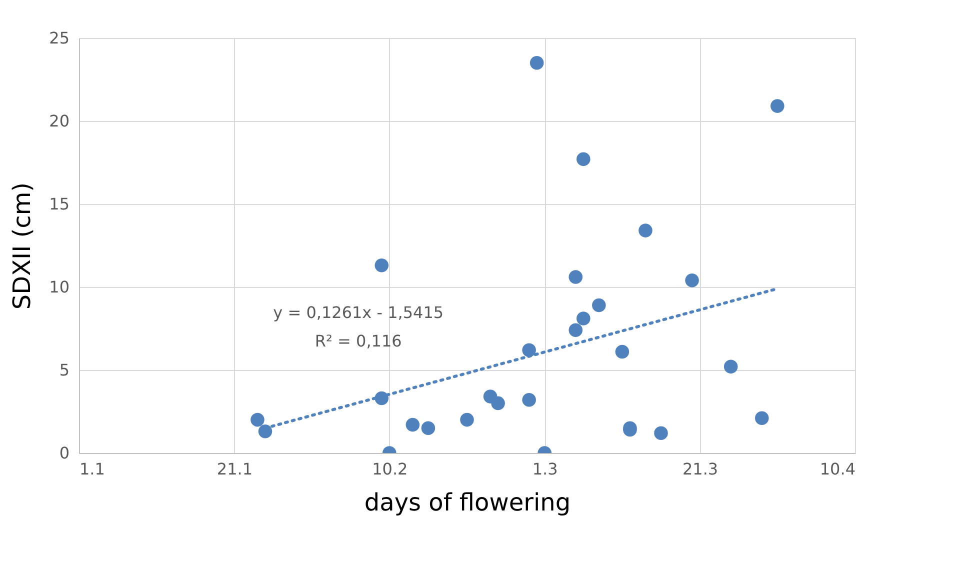 The height and width of the screenshot is (579, 955). Describe the element at coordinates (92, 469) in the screenshot. I see `x-tick-label: 1.1` at that location.